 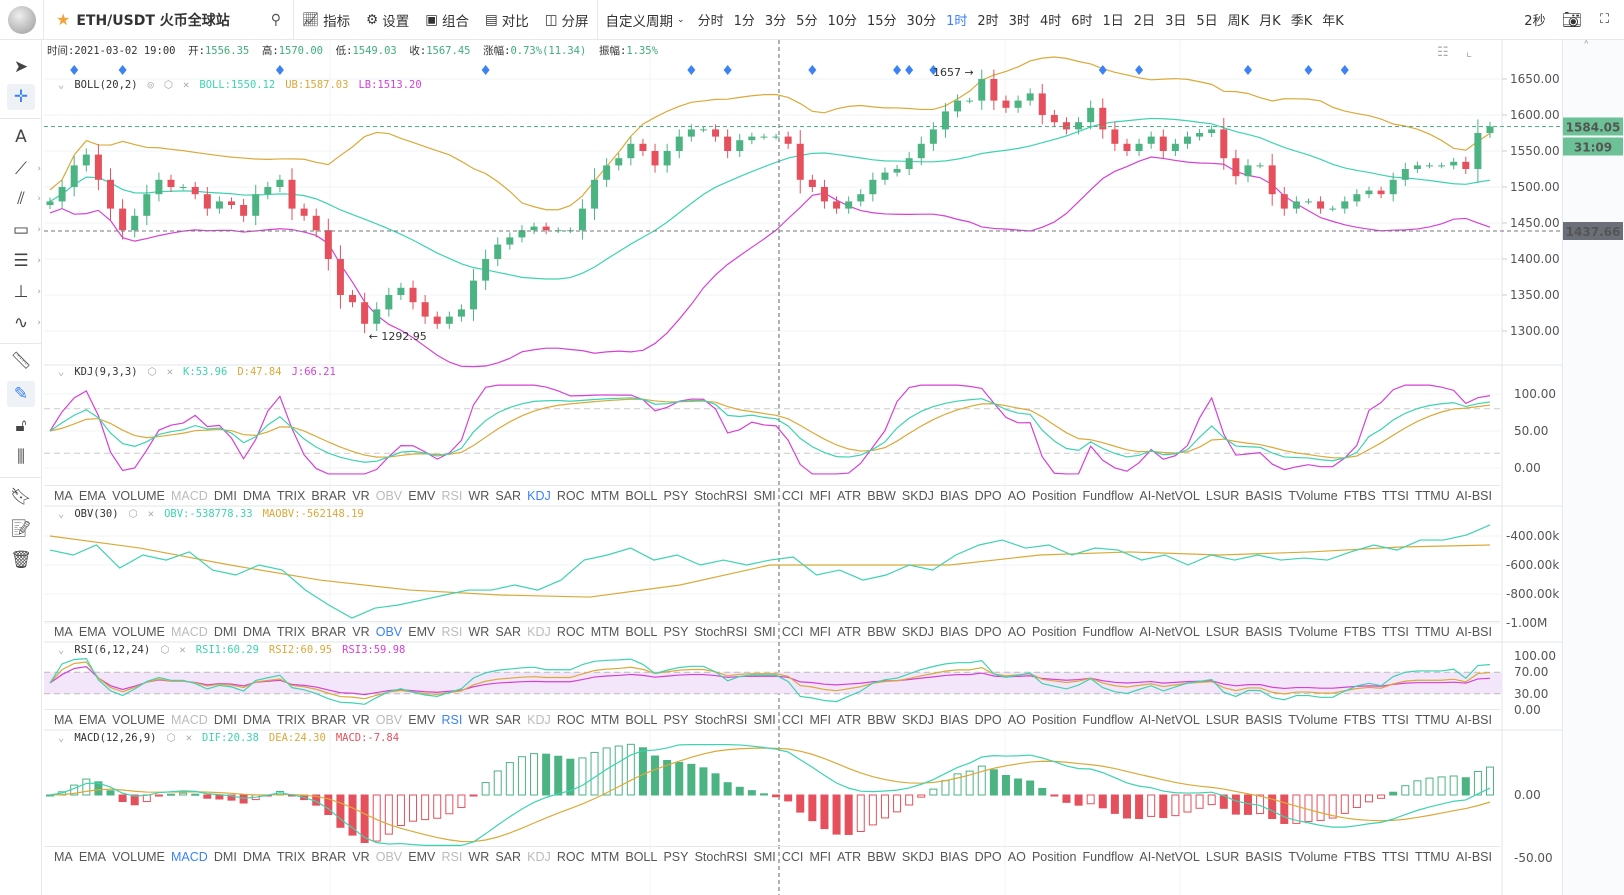 What do you see at coordinates (422, 720) in the screenshot?
I see `indicator-tab: EMV` at bounding box center [422, 720].